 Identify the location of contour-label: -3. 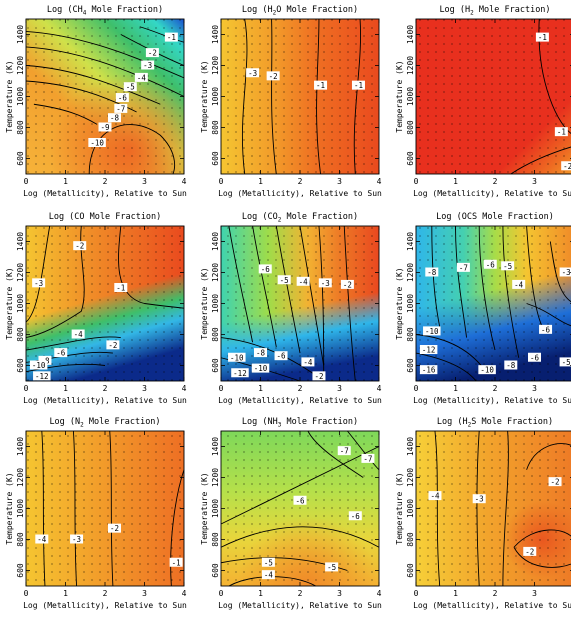
(565, 272).